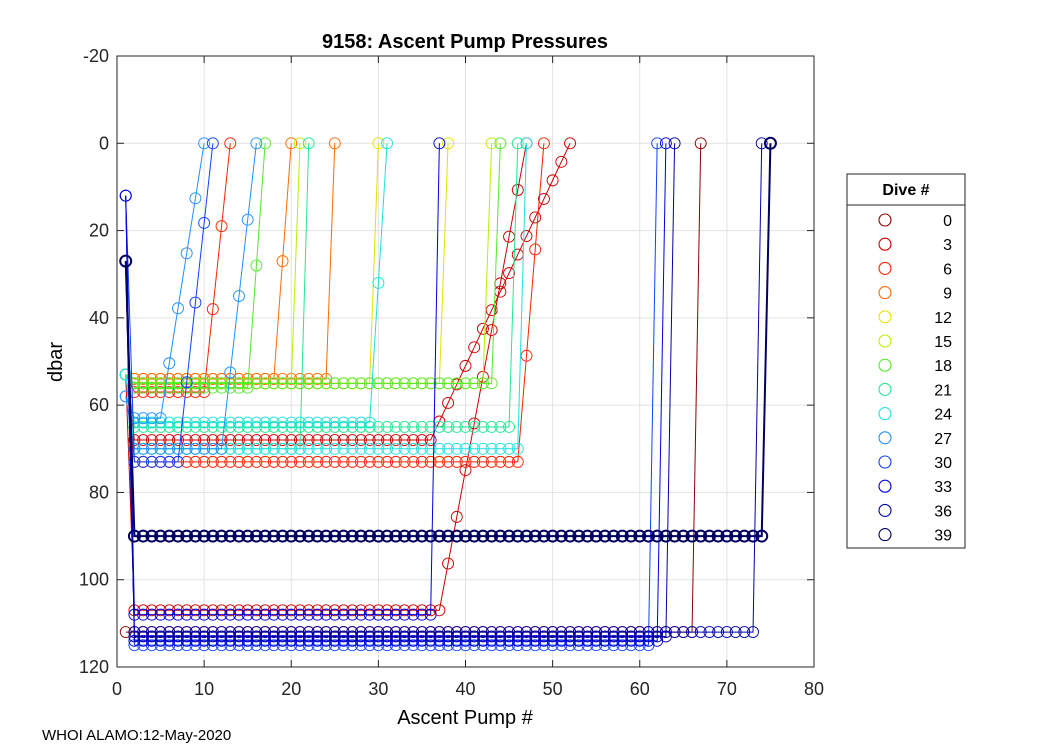 This screenshot has width=1050, height=750. Describe the element at coordinates (99, 231) in the screenshot. I see `y-tick-label: 20` at that location.